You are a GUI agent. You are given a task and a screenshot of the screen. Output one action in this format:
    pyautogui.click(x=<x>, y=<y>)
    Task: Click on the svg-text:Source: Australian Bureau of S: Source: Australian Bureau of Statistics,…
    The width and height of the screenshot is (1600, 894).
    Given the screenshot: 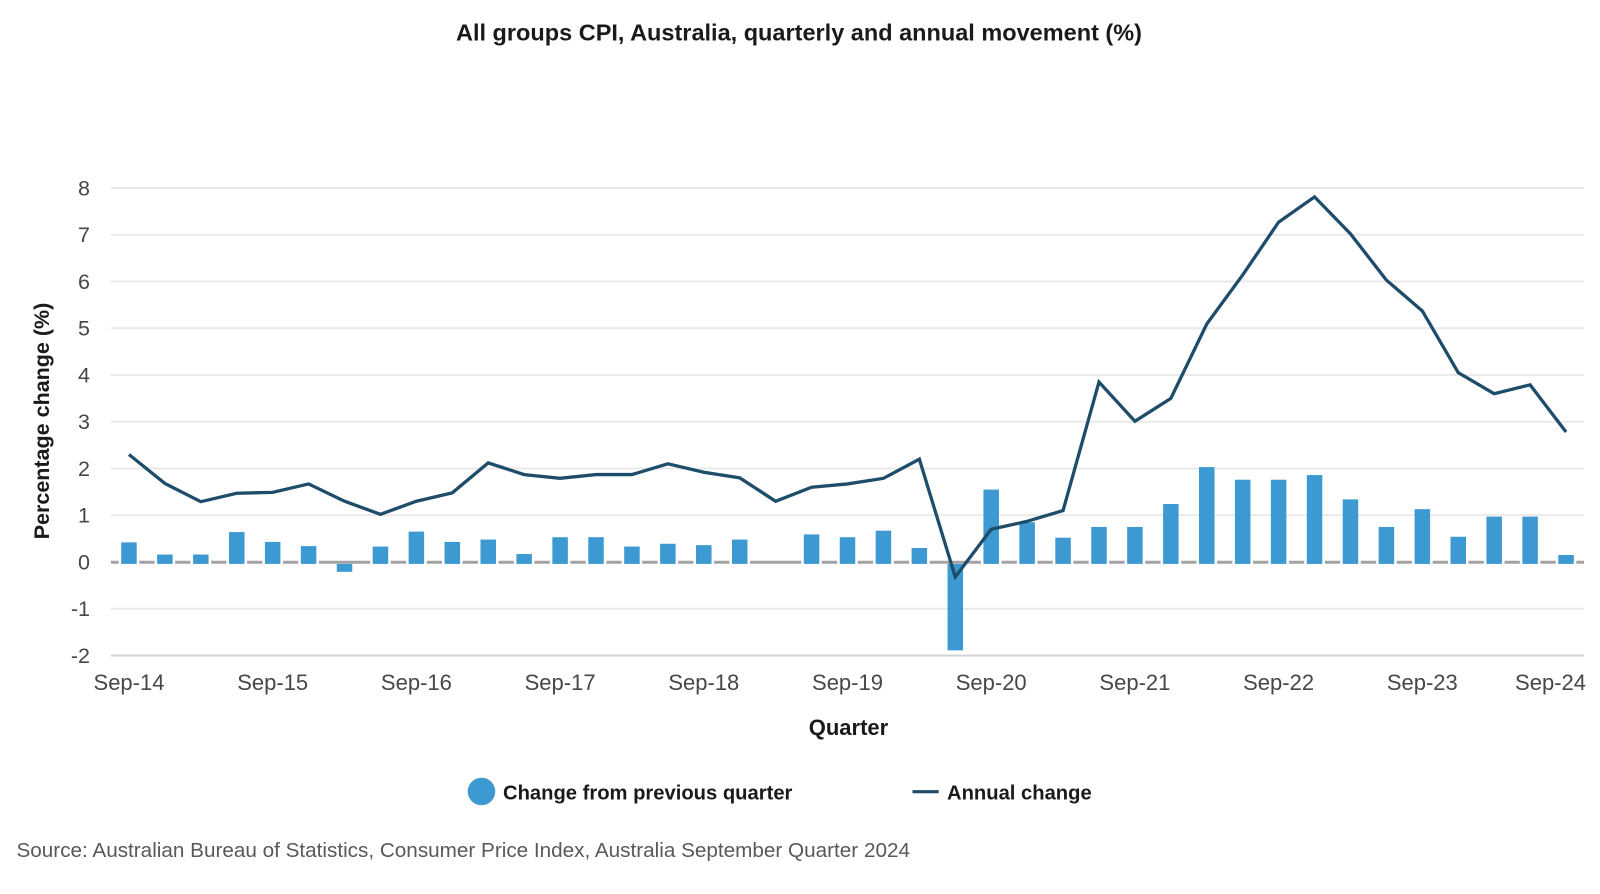 What is the action you would take?
    pyautogui.click(x=463, y=850)
    